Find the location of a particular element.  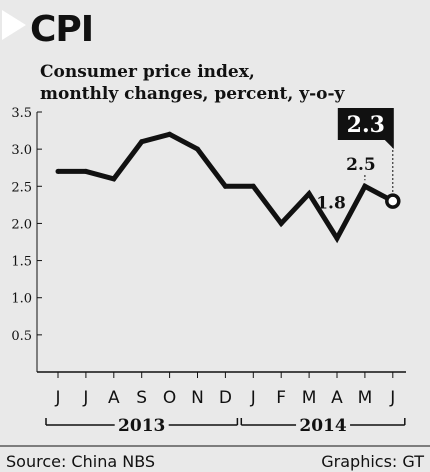

data-label: 1.8 is located at coordinates (331, 203).